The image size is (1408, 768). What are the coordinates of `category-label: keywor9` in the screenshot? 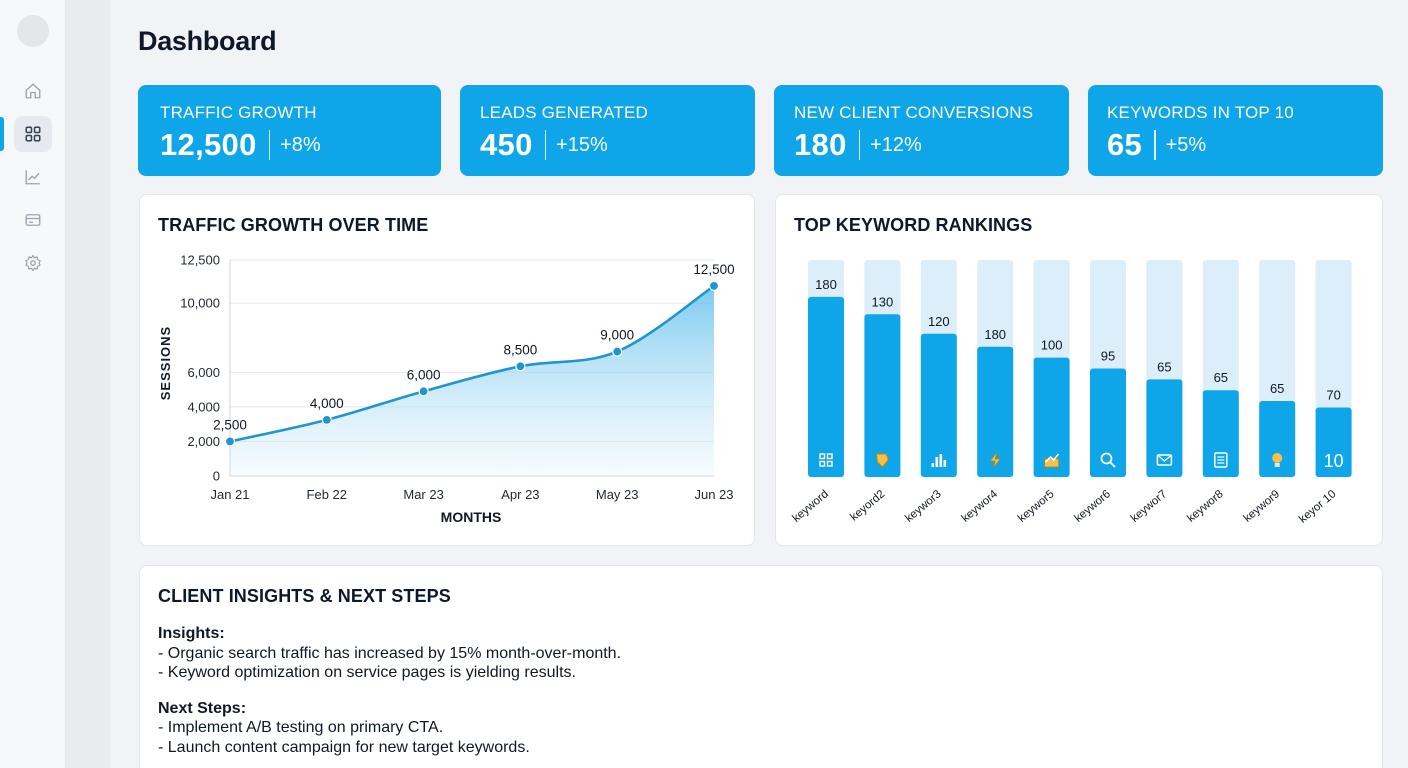 It's located at (1262, 506).